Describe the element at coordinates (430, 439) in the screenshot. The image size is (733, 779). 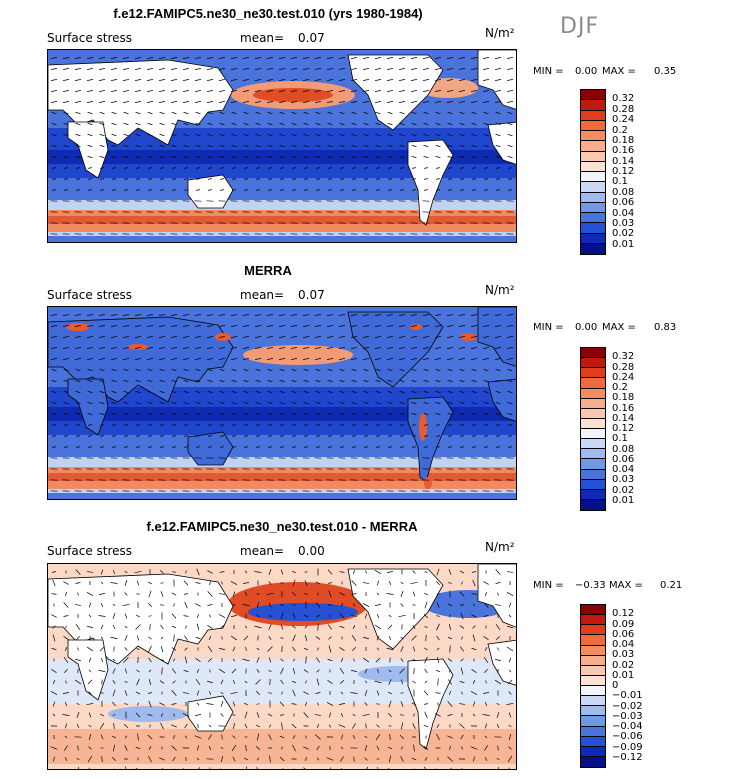
I see `south-america` at that location.